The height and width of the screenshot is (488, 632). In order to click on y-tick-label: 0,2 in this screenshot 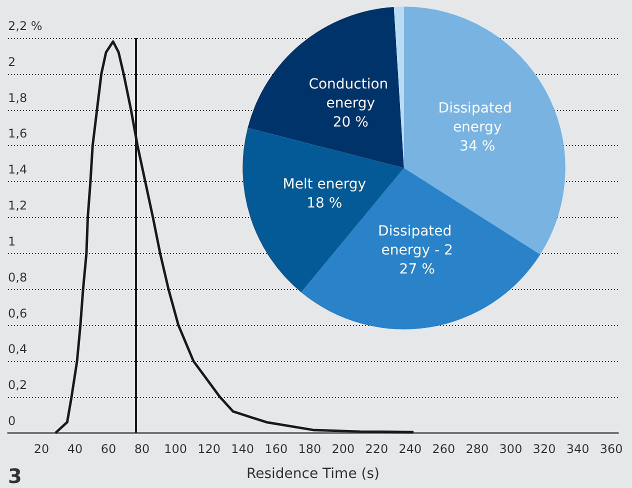, I will do `click(18, 385)`.